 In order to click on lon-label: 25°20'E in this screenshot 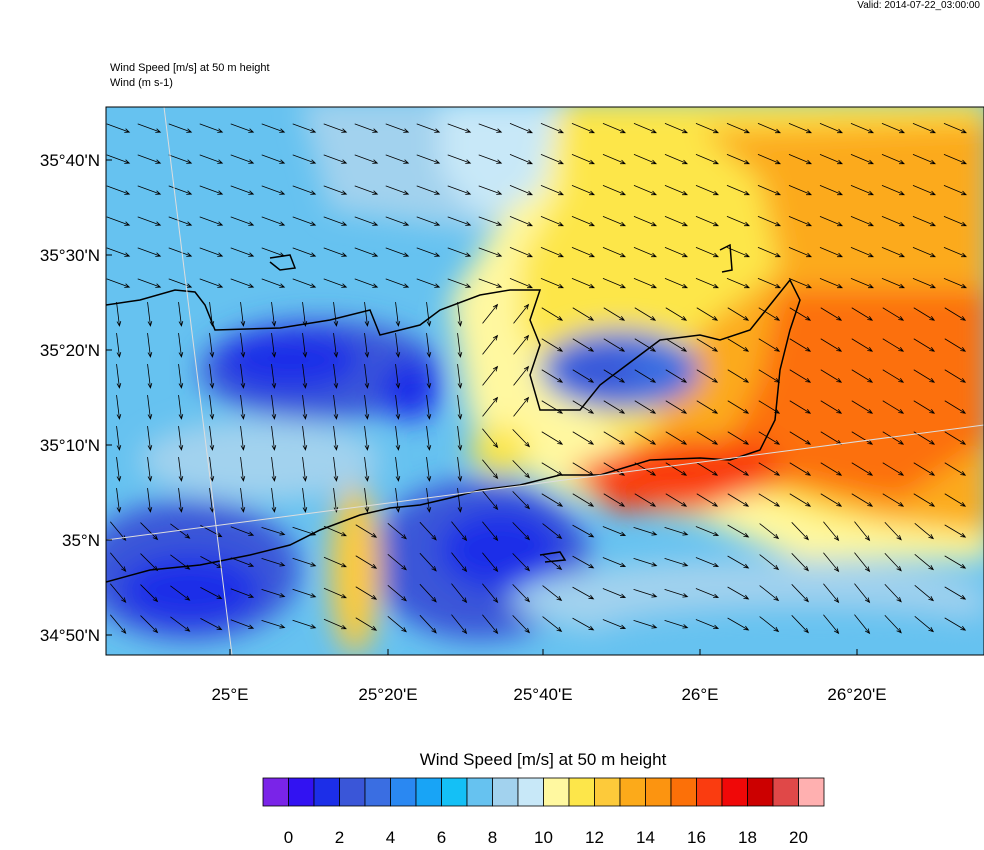, I will do `click(387, 694)`.